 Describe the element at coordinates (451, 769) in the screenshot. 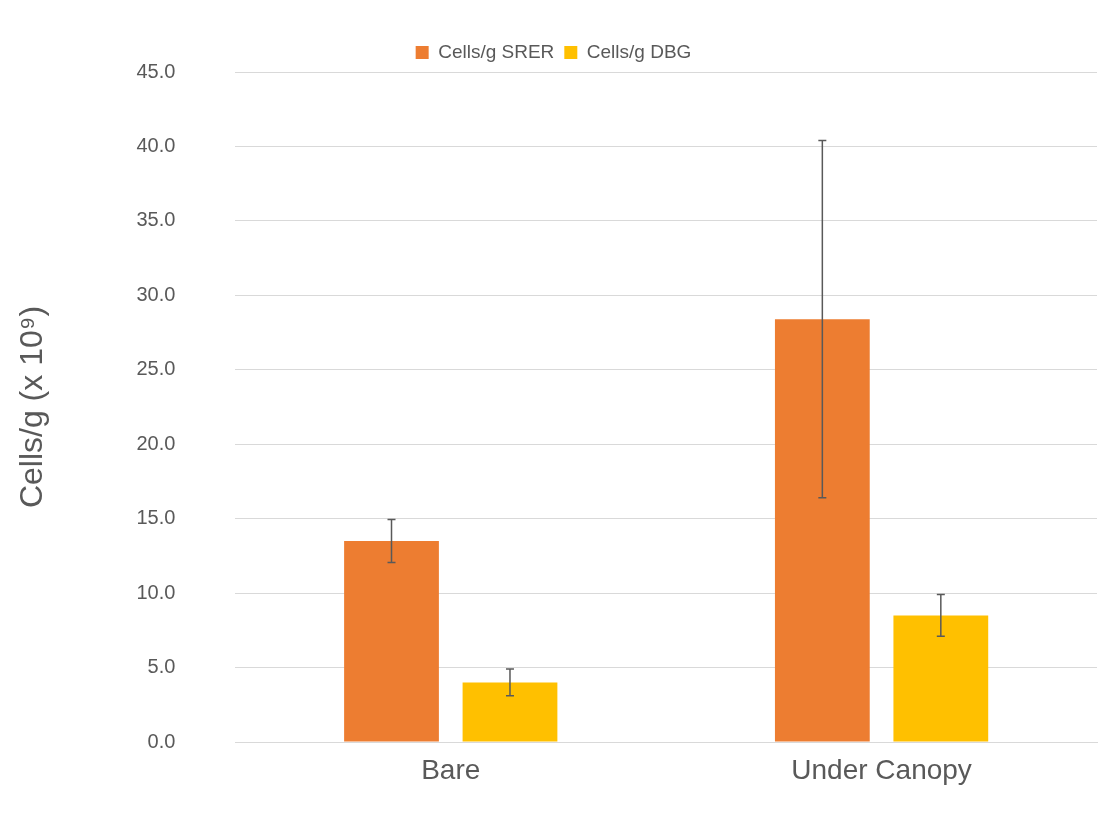

I see `x-tick-label: Bare` at that location.